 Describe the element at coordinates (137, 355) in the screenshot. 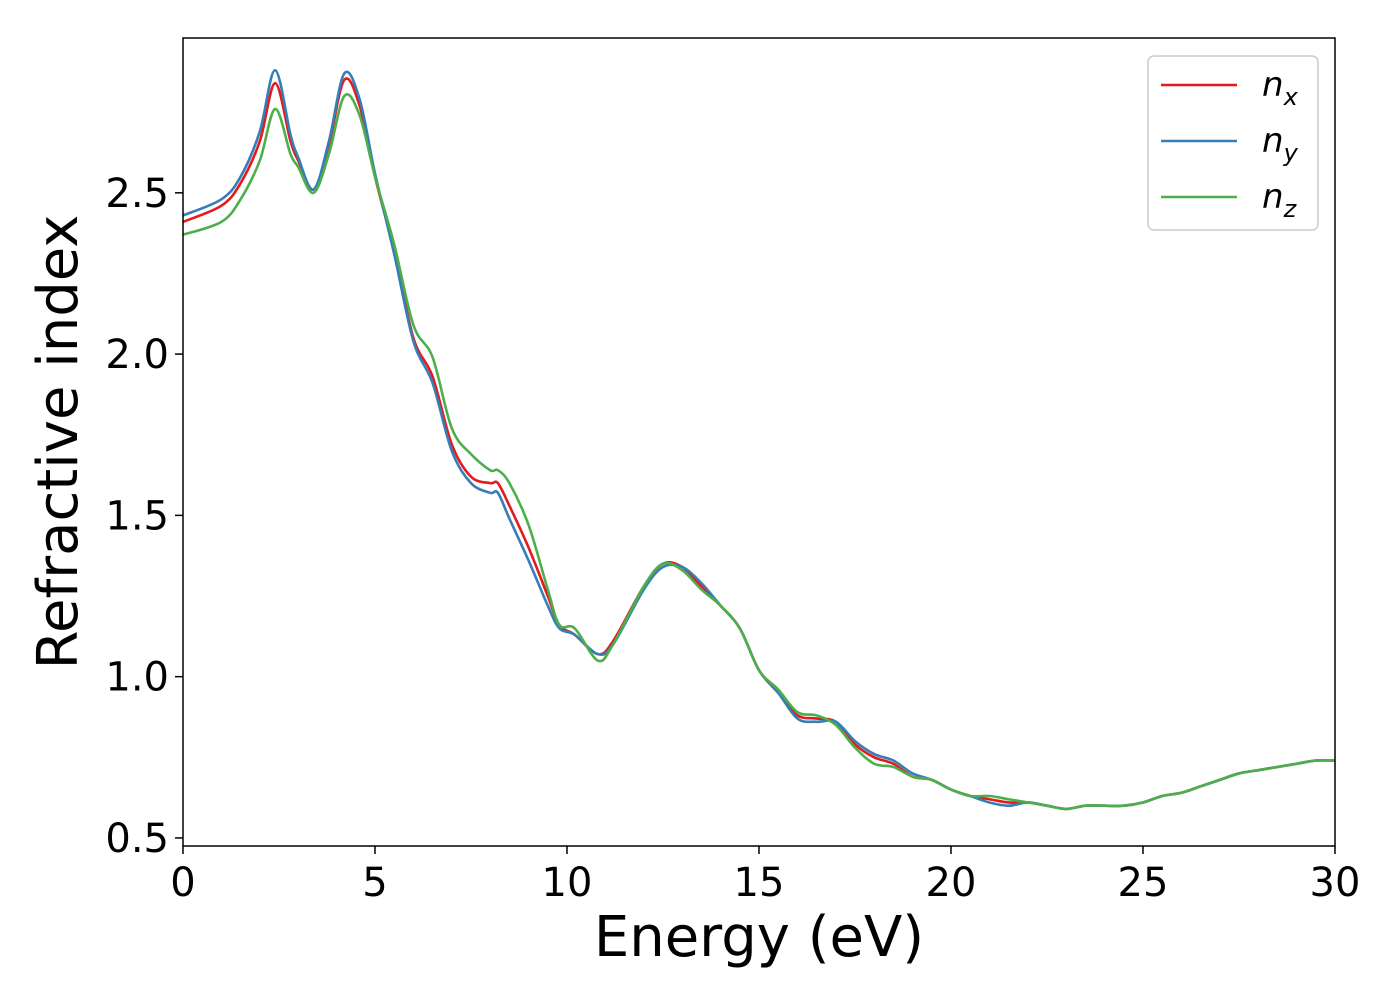

I see `y-tick-label: 2.0` at that location.